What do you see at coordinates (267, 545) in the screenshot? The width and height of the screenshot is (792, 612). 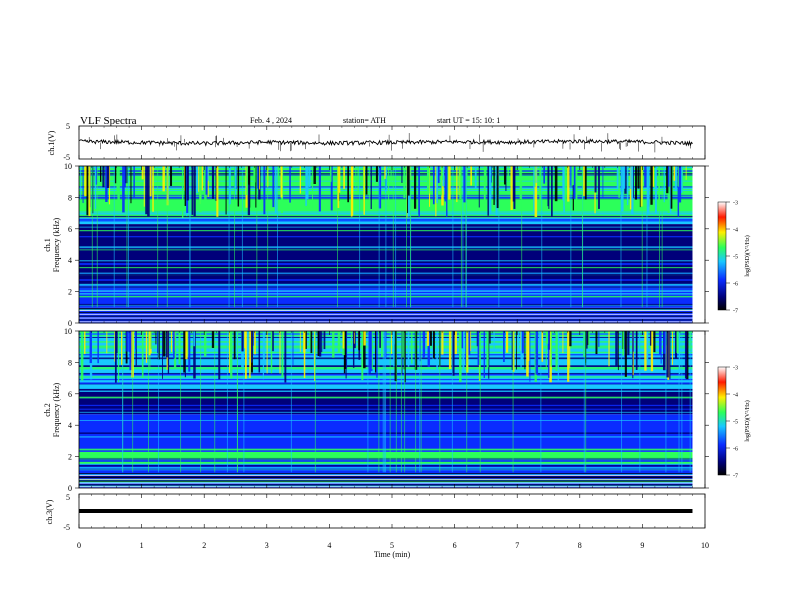 I see `time-tick-label: 3` at bounding box center [267, 545].